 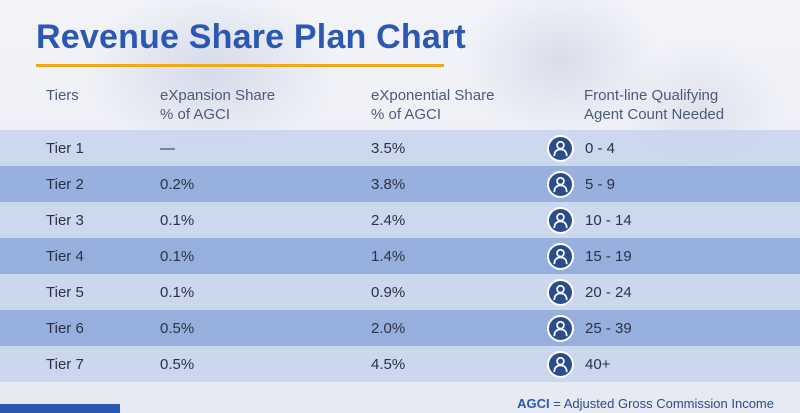 I want to click on cell-tier: Tier 6, so click(x=65, y=328).